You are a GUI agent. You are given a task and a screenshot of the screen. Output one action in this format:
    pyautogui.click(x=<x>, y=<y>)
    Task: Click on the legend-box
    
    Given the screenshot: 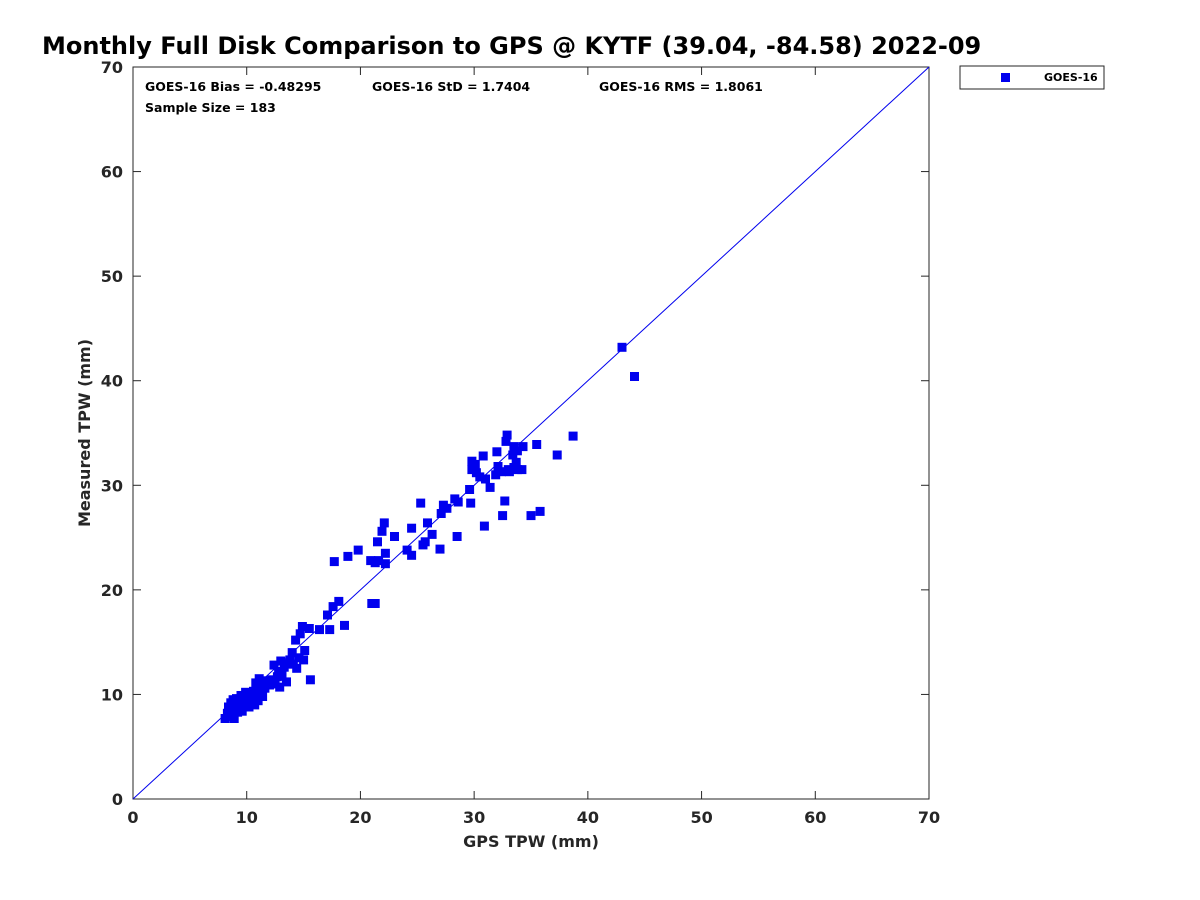 What is the action you would take?
    pyautogui.click(x=1032, y=77)
    